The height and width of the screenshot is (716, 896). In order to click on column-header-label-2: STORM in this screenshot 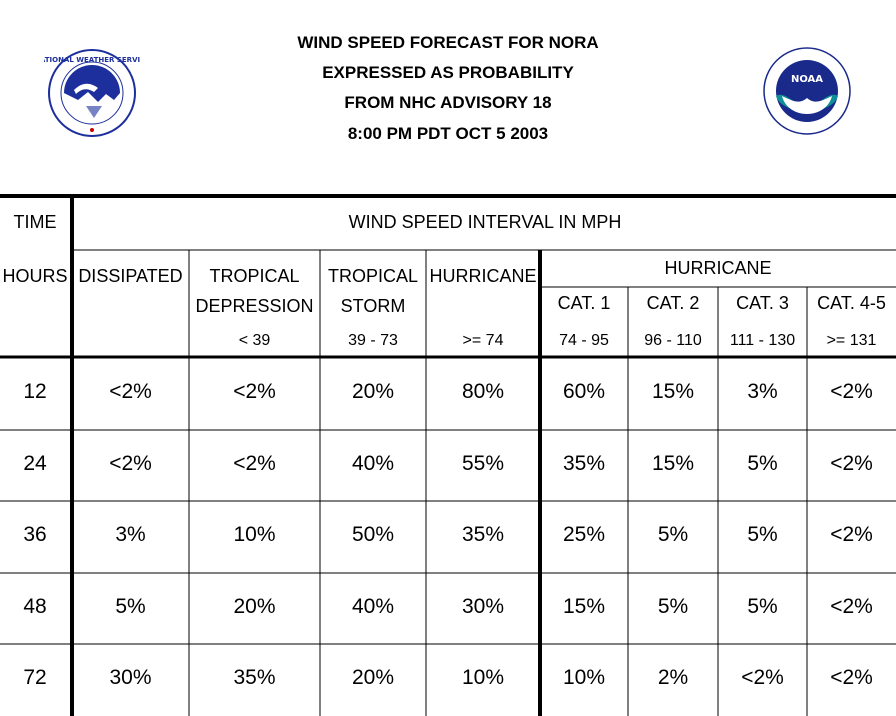, I will do `click(373, 306)`.